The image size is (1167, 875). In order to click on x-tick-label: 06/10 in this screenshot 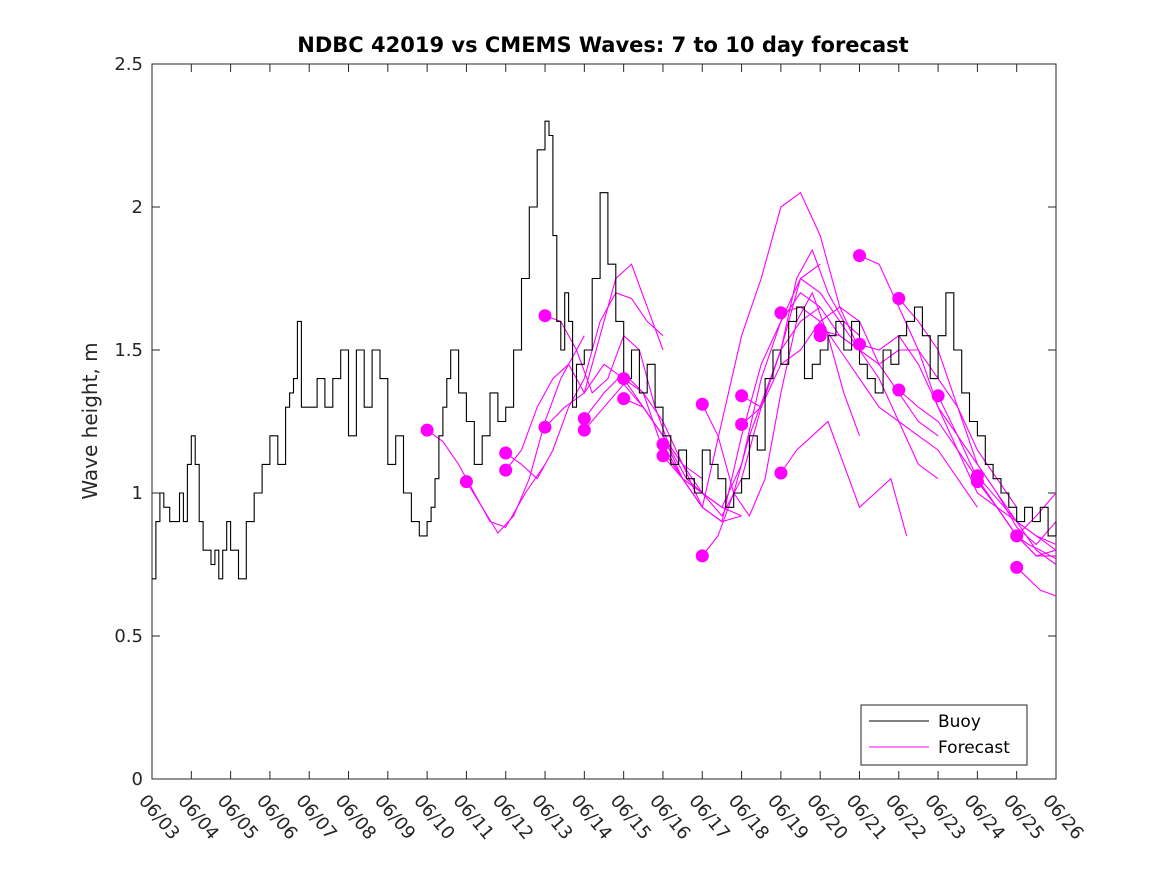, I will do `click(433, 817)`.